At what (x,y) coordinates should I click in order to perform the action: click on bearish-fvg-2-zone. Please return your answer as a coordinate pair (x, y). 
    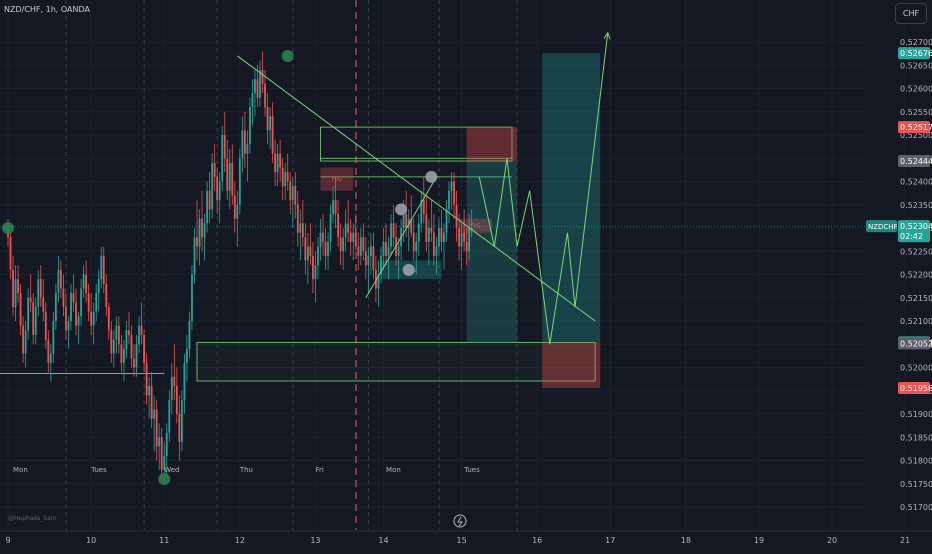
    Looking at the image, I should click on (475, 225).